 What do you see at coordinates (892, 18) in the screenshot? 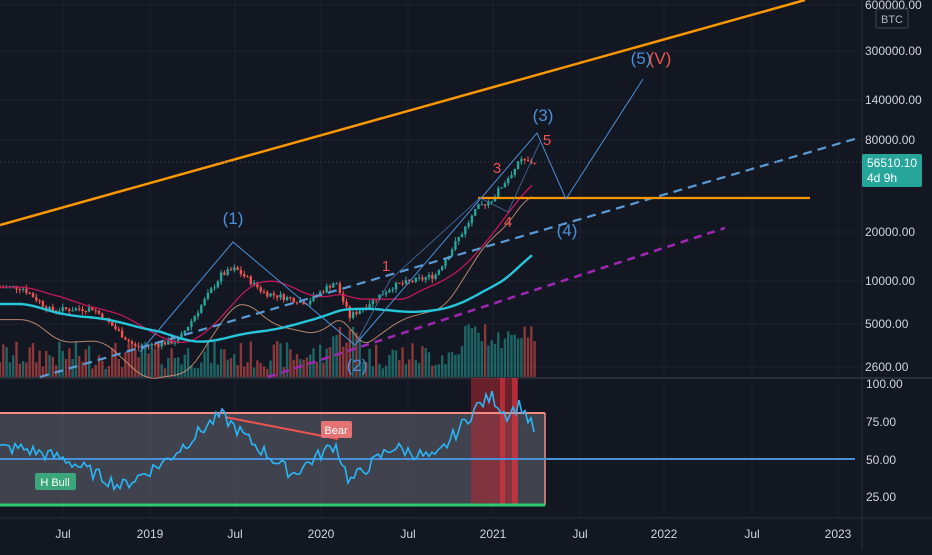
I see `symbol-badge` at bounding box center [892, 18].